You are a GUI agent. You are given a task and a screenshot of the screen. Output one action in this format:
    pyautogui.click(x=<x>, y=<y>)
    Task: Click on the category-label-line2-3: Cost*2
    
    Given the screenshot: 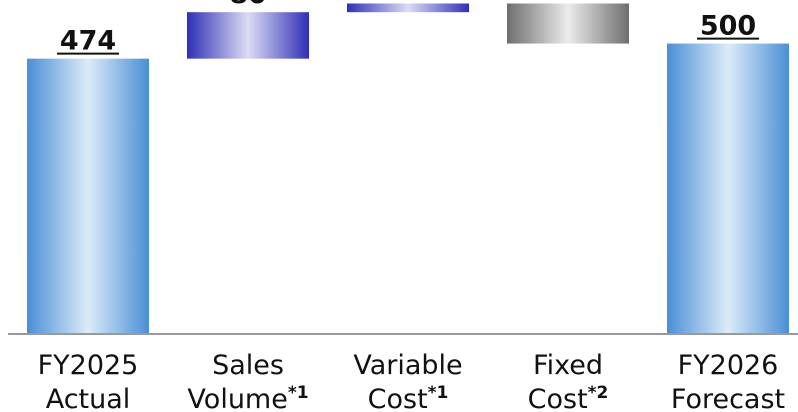 What is the action you would take?
    pyautogui.click(x=568, y=397)
    